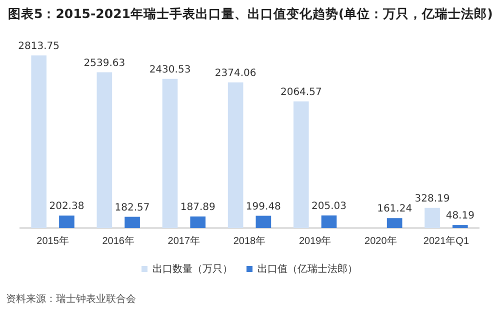 Image resolution: width=499 pixels, height=315 pixels. Describe the element at coordinates (235, 73) in the screenshot. I see `data-label: 2374.06` at that location.